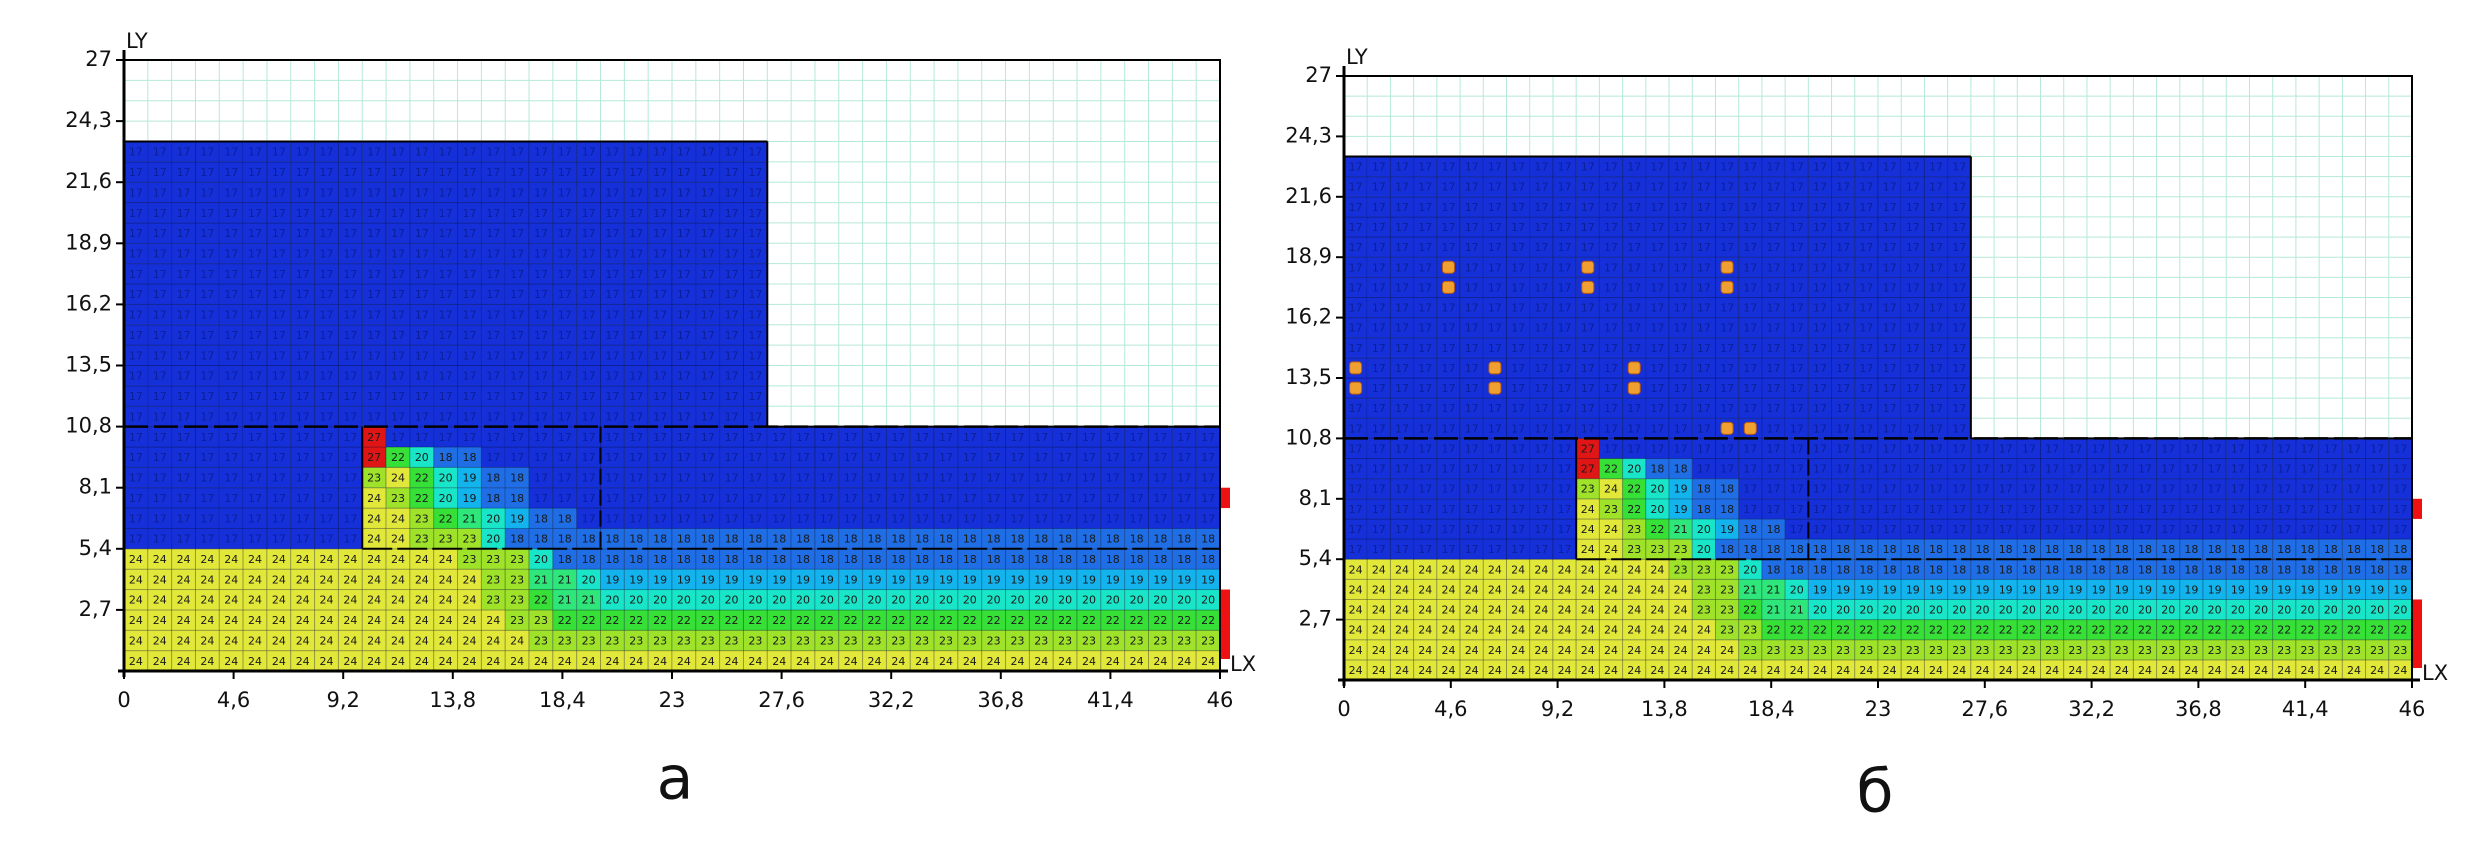  Describe the element at coordinates (675, 779) in the screenshot. I see `panel-label: а` at that location.